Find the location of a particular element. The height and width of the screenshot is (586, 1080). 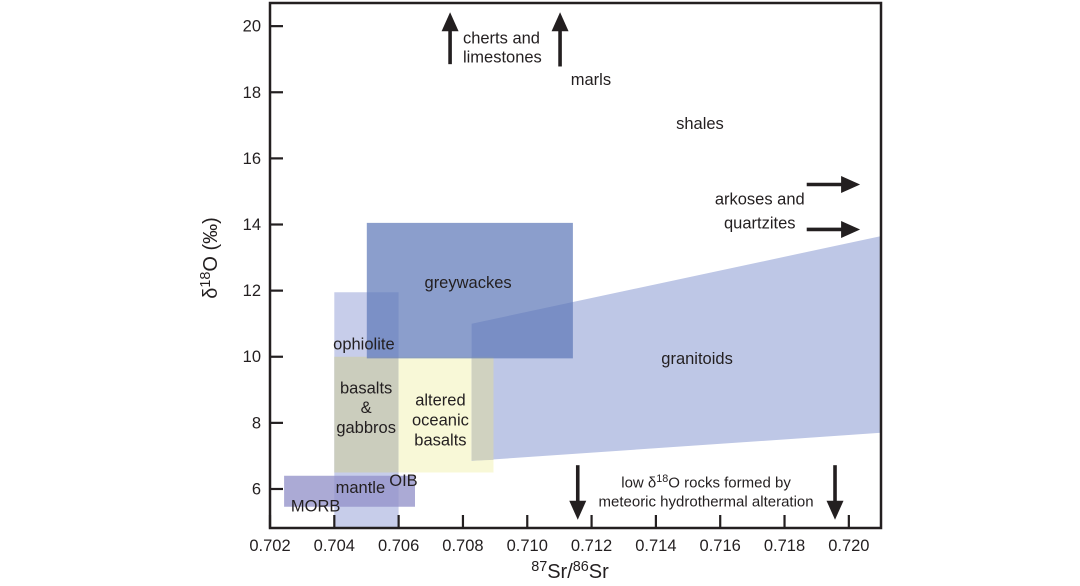

region-mantle is located at coordinates (349, 491).